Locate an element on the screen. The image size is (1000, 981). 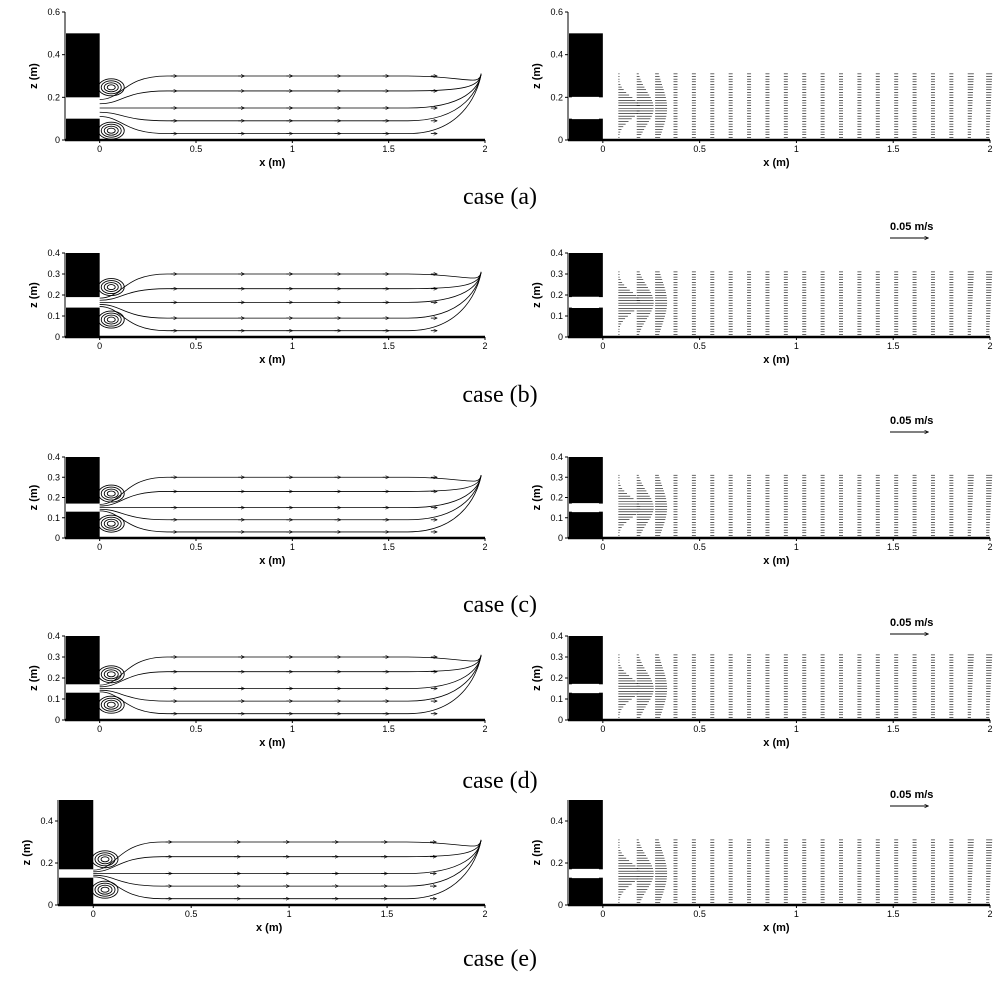
streamline-plot: 0 0.1 0.2 0.3 0.4 0 0.5 1 1.5 2 x (m) z (m) is located at coordinates (258, 307).